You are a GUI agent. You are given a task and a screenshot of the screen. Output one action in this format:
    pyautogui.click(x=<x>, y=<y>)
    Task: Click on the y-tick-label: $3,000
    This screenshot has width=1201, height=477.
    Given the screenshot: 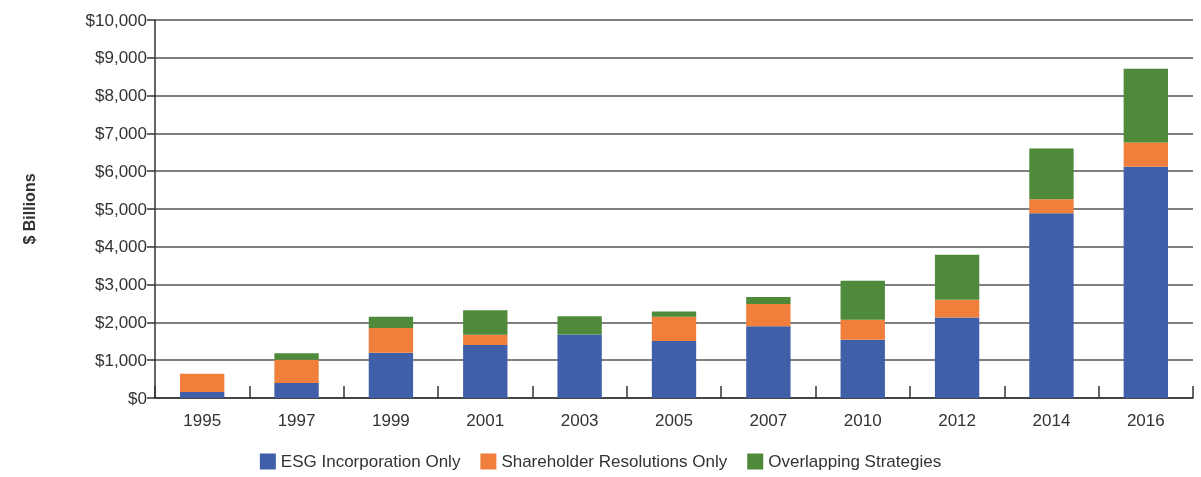 What is the action you would take?
    pyautogui.click(x=121, y=285)
    